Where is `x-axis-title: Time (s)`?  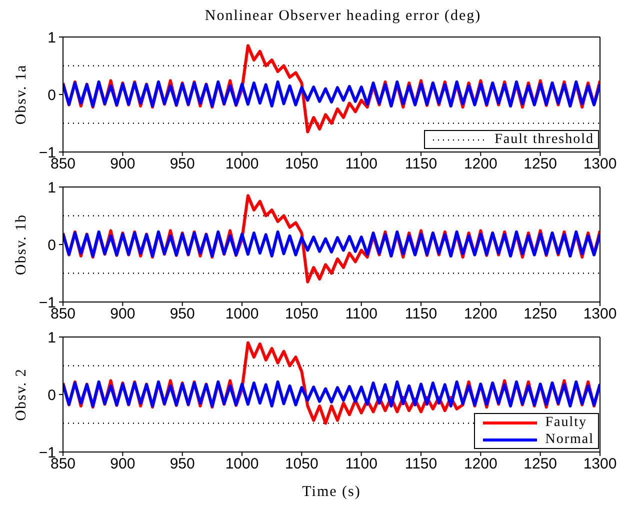
x-axis-title: Time (s) is located at coordinates (331, 492).